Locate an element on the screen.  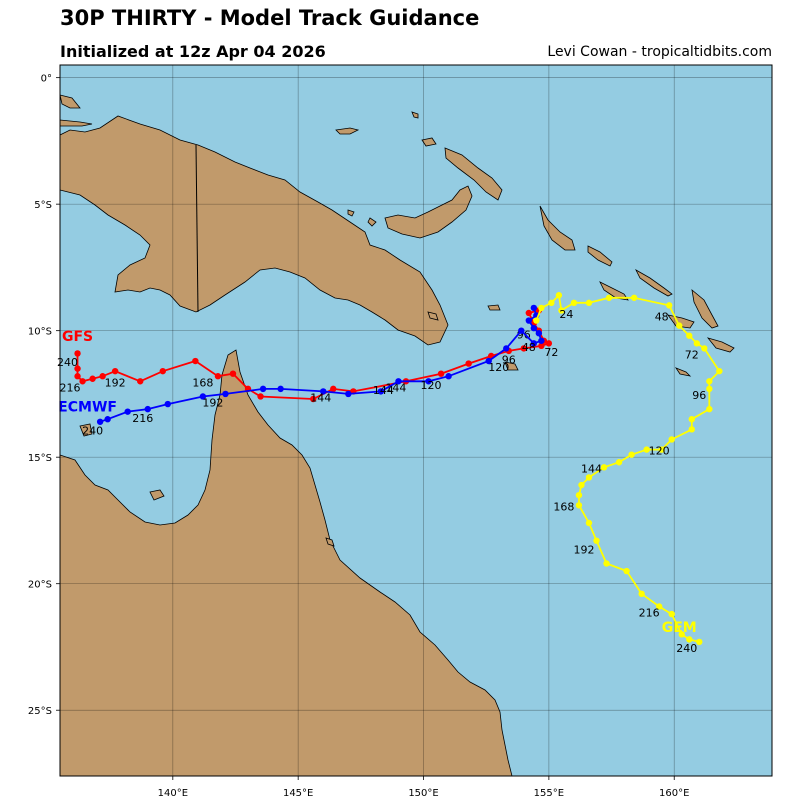
tick-label-lat: 5°S is located at coordinates (43, 205).